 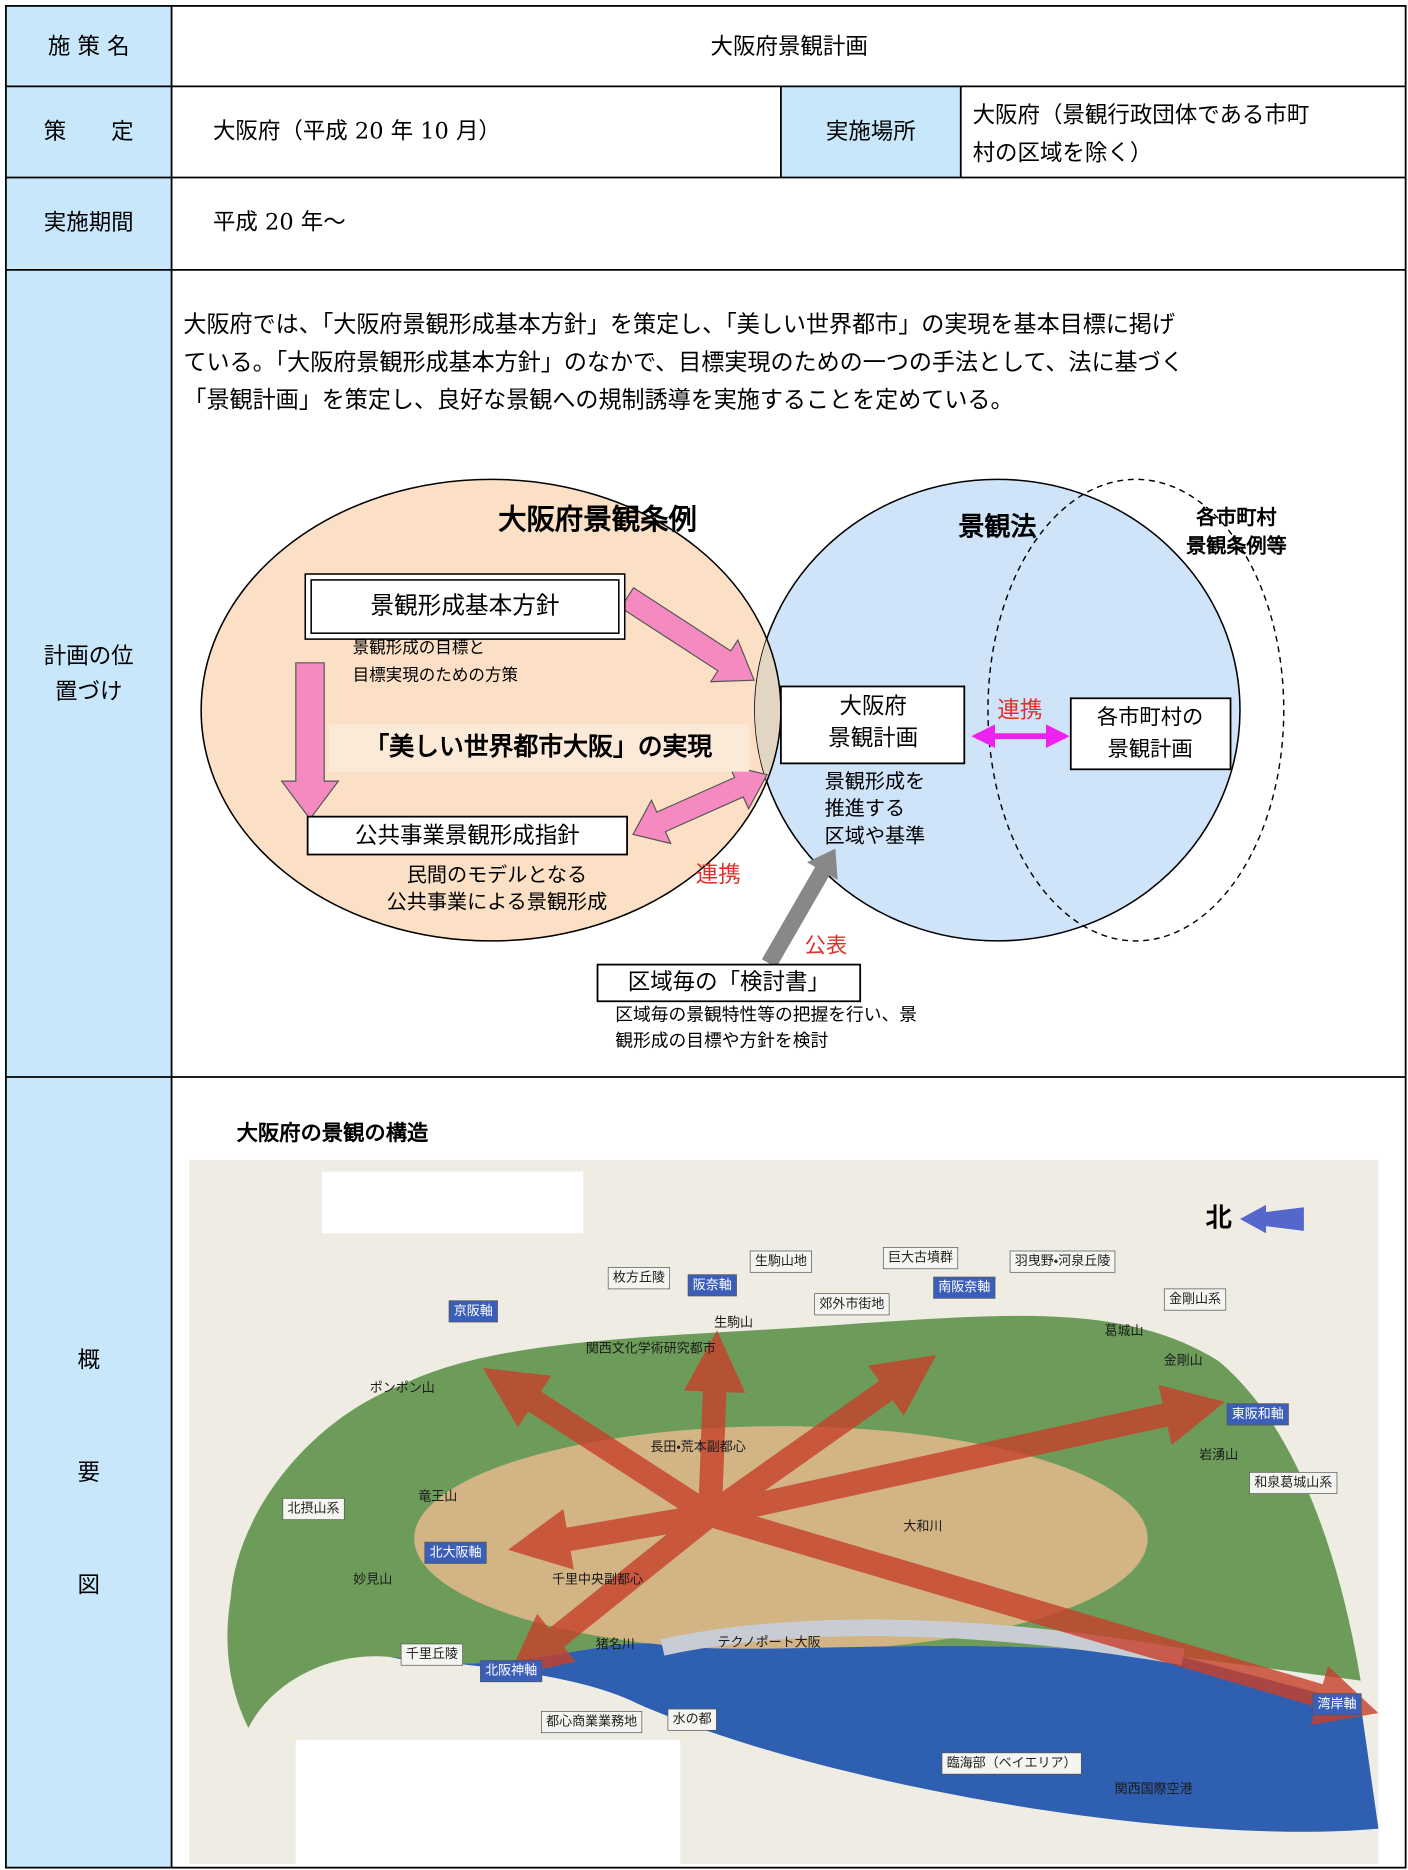 I want to click on row-label: 策 定, so click(x=89, y=132).